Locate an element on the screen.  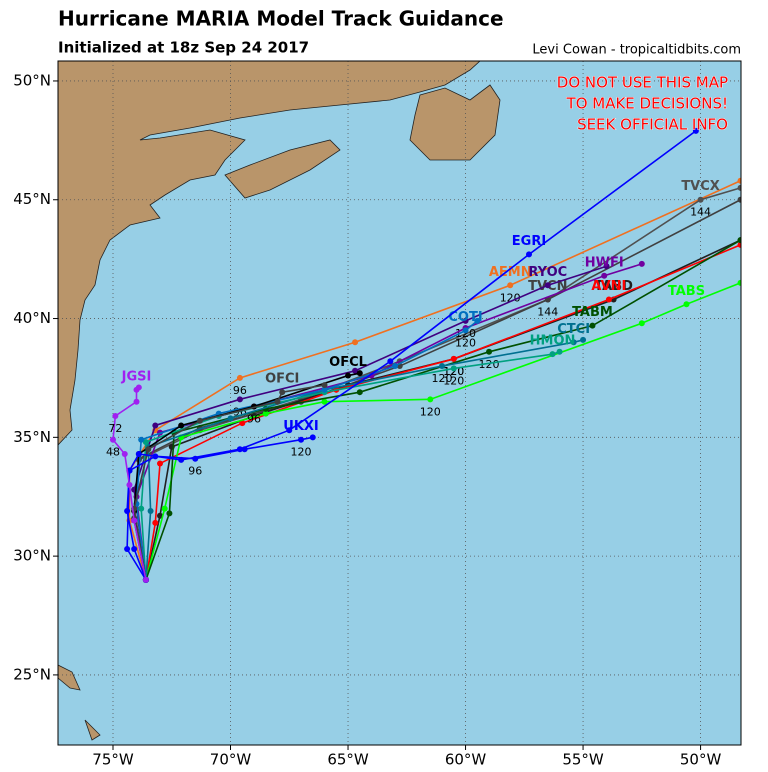
lon-label: 70°W is located at coordinates (231, 760).